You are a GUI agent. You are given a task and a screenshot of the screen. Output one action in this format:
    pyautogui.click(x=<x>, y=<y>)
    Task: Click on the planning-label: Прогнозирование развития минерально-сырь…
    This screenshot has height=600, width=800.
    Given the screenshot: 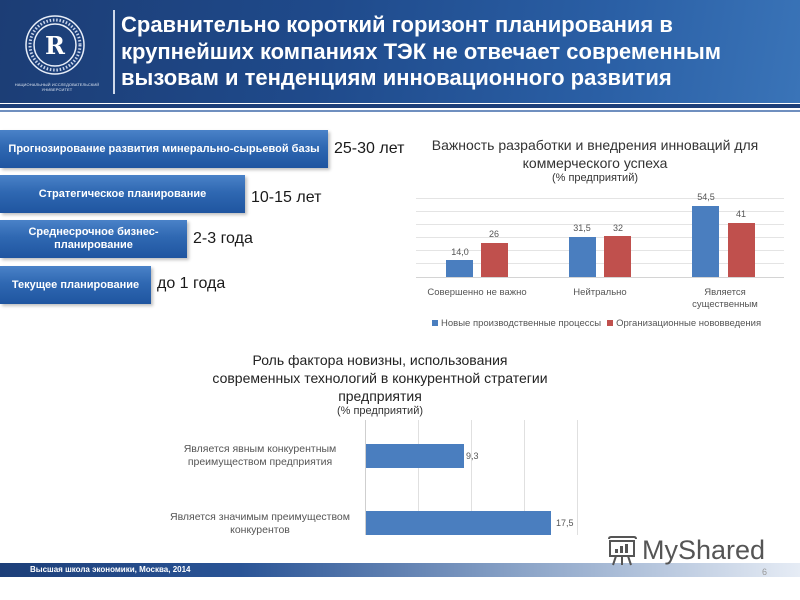 What is the action you would take?
    pyautogui.click(x=164, y=148)
    